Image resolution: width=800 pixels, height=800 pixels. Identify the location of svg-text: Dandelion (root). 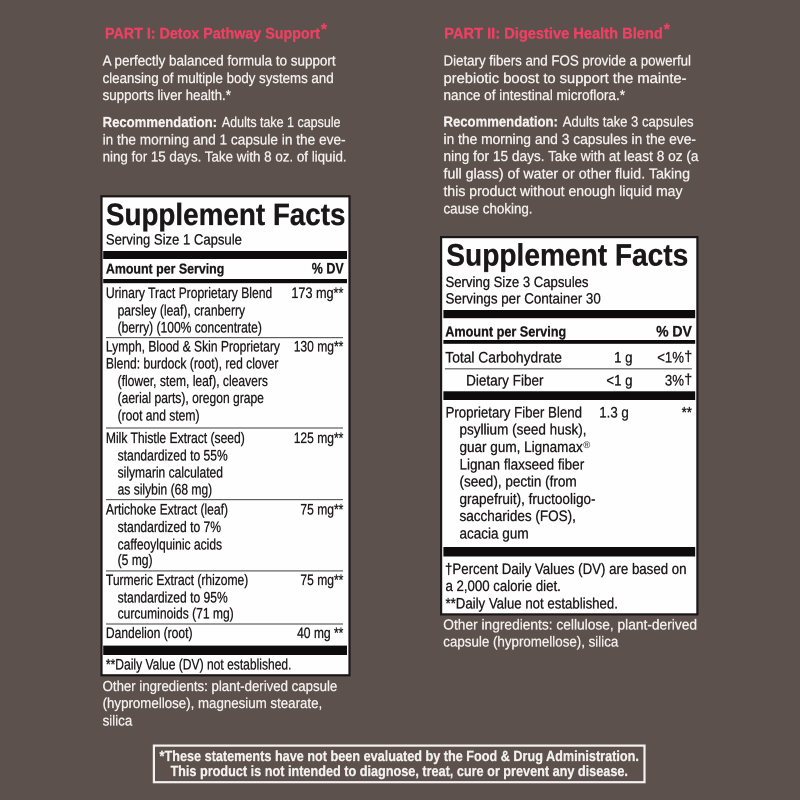
(149, 633).